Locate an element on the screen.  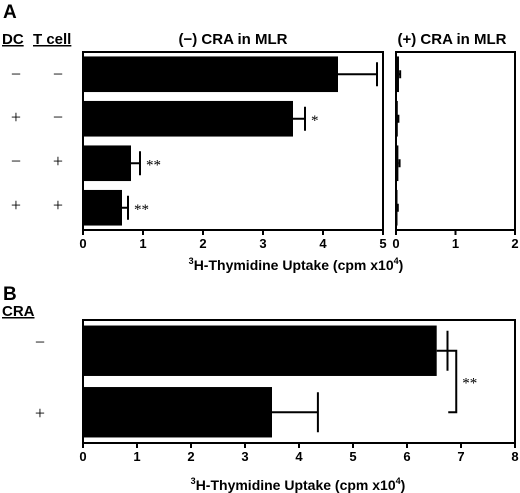
row3-dc-sign: − is located at coordinates (16, 161).